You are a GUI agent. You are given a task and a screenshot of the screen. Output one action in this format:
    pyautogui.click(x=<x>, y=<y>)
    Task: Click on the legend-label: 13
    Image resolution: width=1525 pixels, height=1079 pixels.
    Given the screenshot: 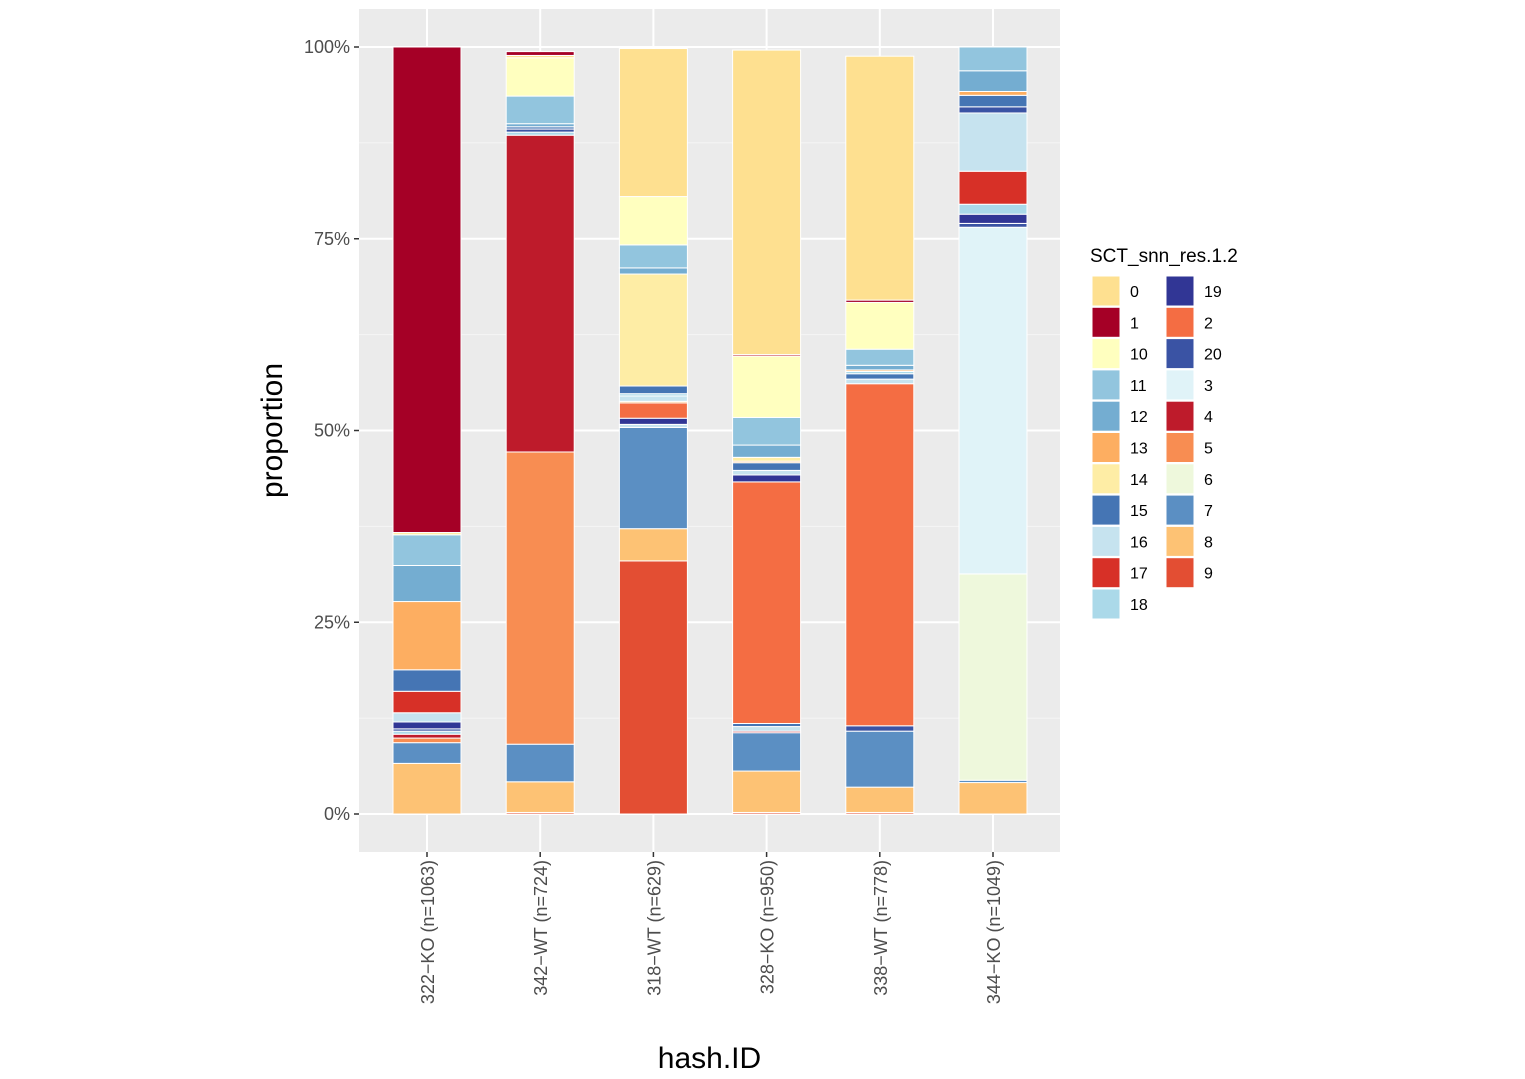 What is the action you would take?
    pyautogui.click(x=1139, y=449)
    